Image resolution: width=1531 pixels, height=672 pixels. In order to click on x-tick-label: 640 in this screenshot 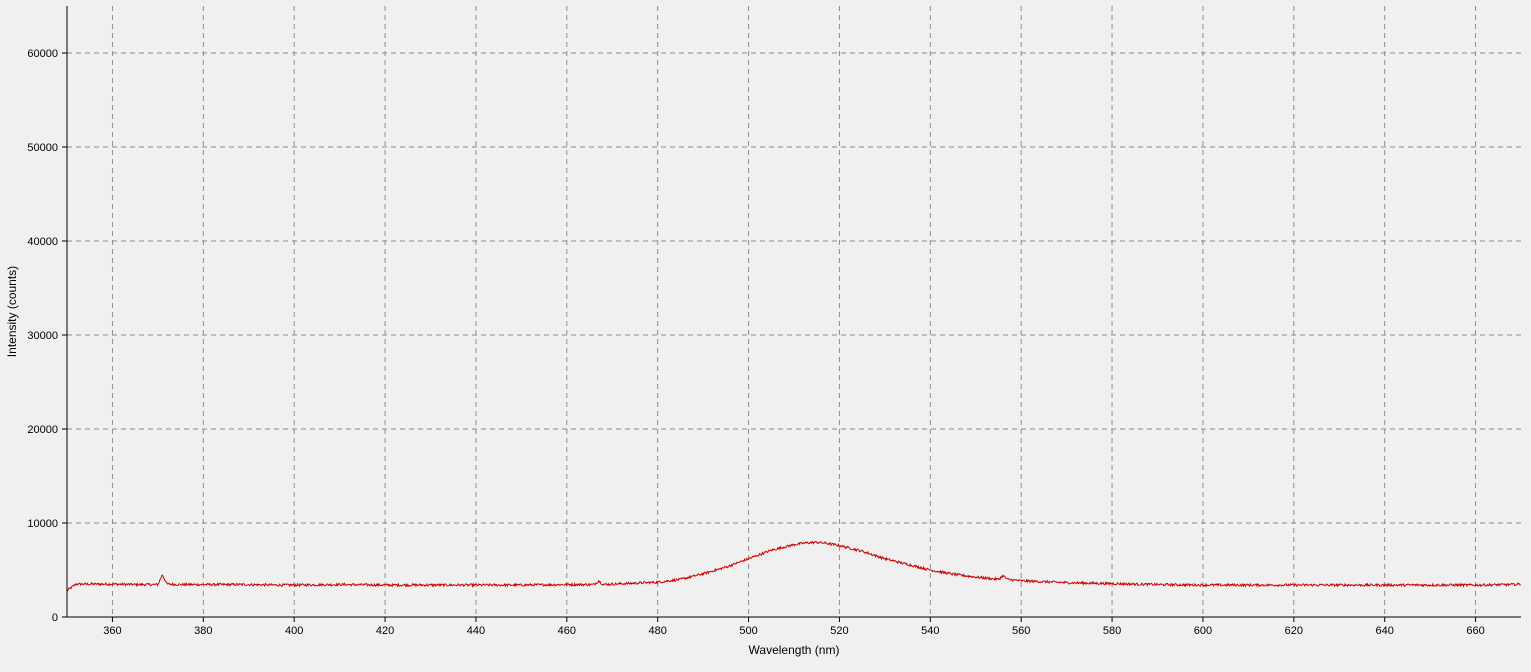, I will do `click(1385, 631)`.